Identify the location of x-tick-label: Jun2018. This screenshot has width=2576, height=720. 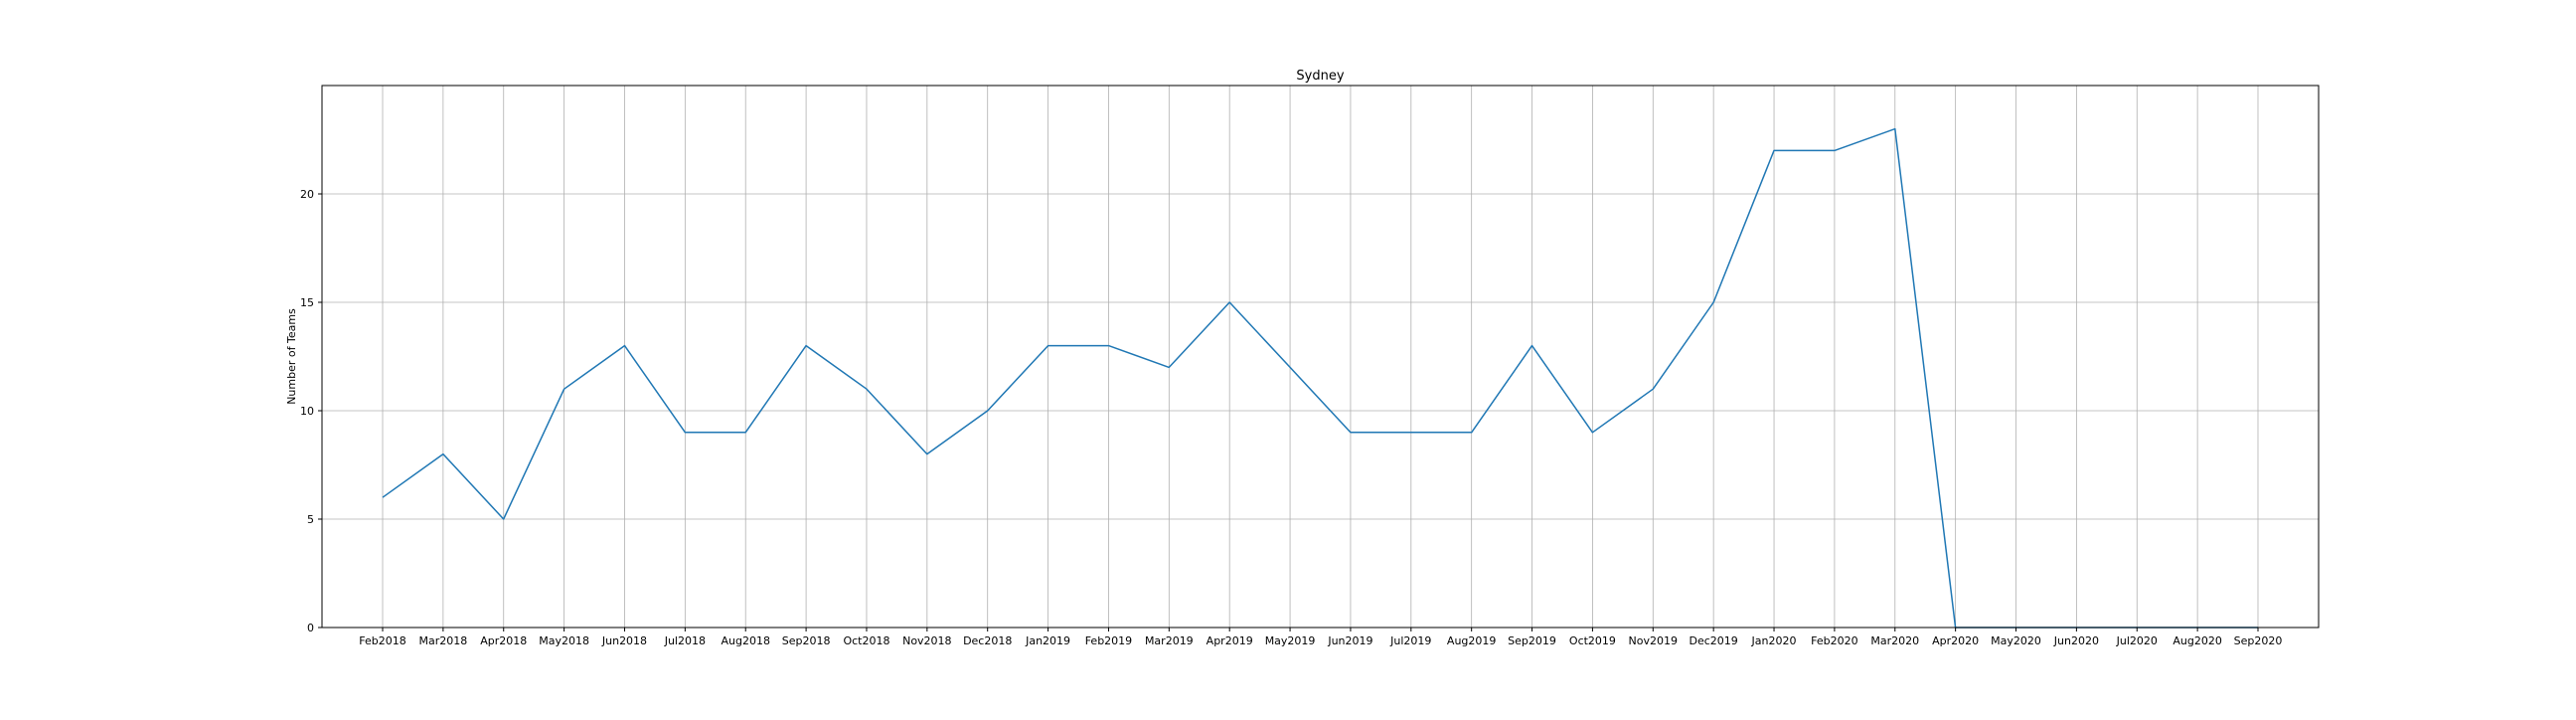
(624, 640).